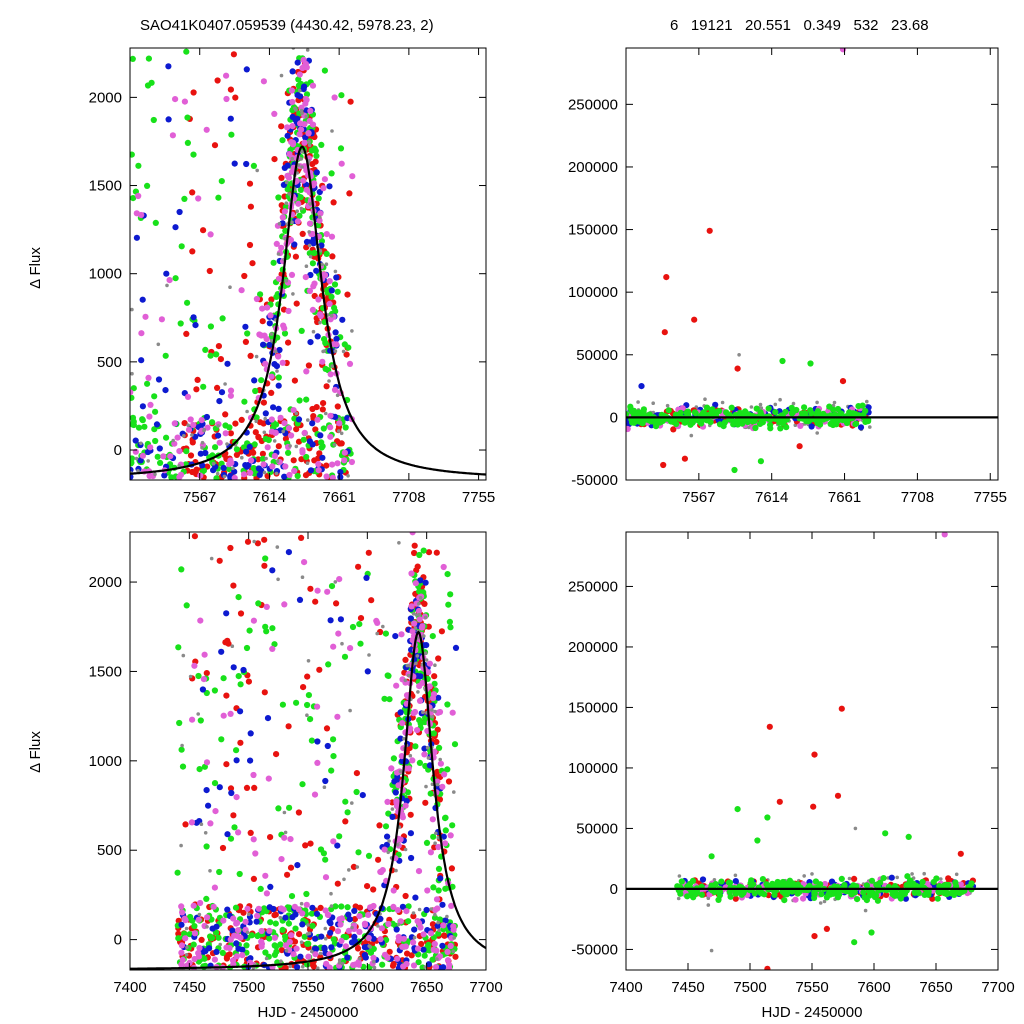  What do you see at coordinates (664, 332) in the screenshot?
I see `outlier-point` at bounding box center [664, 332].